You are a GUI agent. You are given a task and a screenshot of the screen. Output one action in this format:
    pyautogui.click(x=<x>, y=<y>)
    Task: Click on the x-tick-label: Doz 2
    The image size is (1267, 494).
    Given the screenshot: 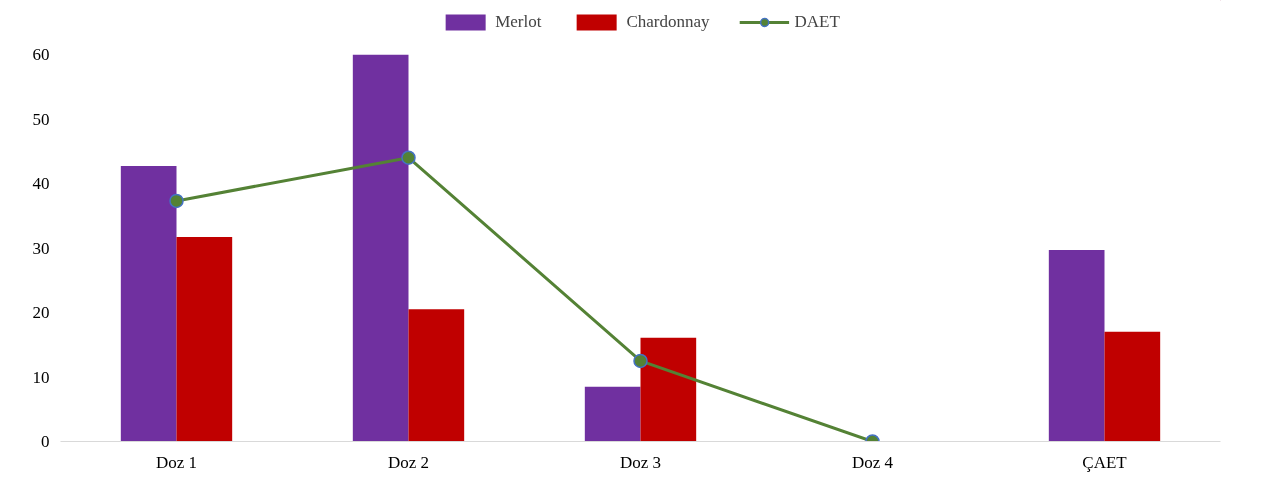 What is the action you would take?
    pyautogui.click(x=408, y=462)
    